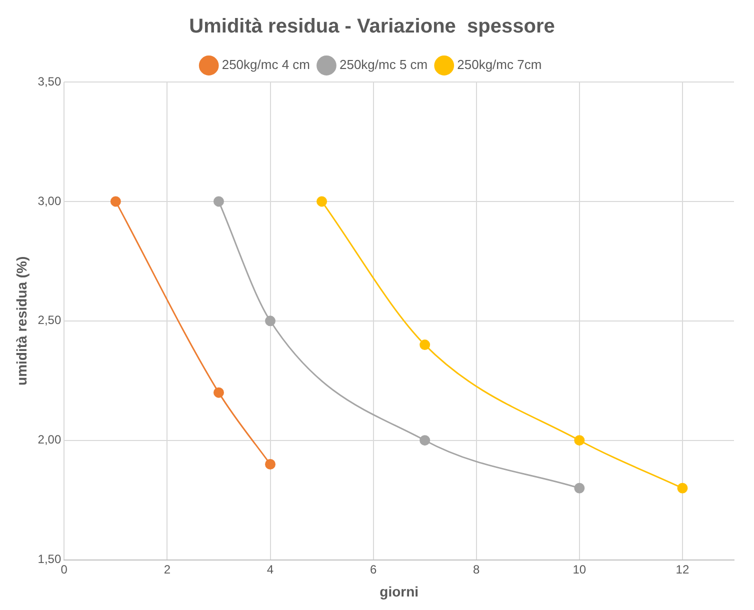 The height and width of the screenshot is (610, 754). What do you see at coordinates (50, 201) in the screenshot?
I see `y-tick-label: 3,00` at bounding box center [50, 201].